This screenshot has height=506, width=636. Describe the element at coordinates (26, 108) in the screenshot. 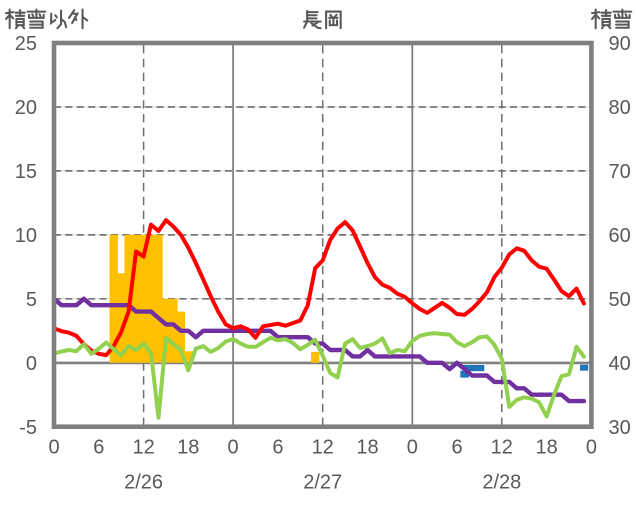

I see `svg-text: 20` at that location.